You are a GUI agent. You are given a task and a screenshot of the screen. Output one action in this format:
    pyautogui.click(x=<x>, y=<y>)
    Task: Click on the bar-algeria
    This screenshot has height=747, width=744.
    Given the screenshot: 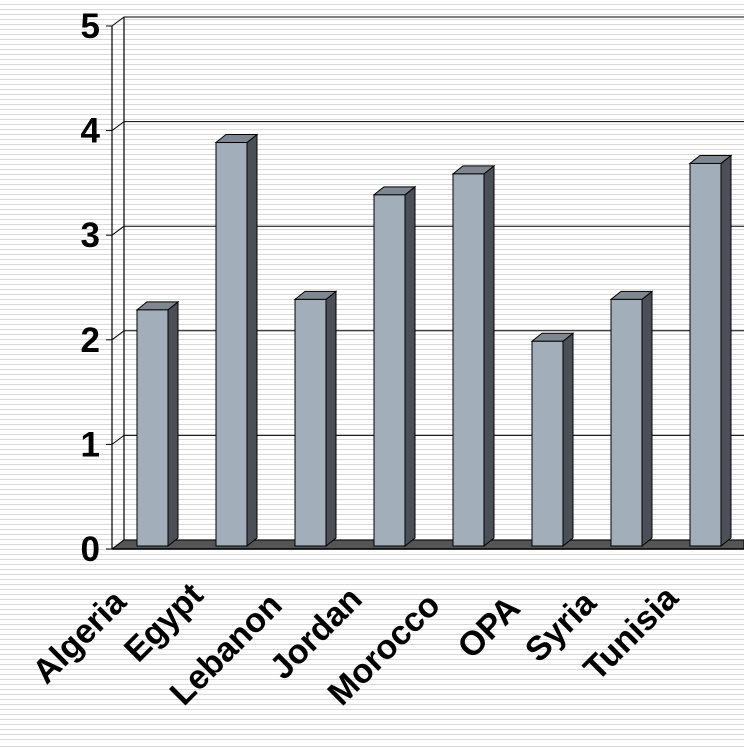 What is the action you would take?
    pyautogui.click(x=157, y=424)
    